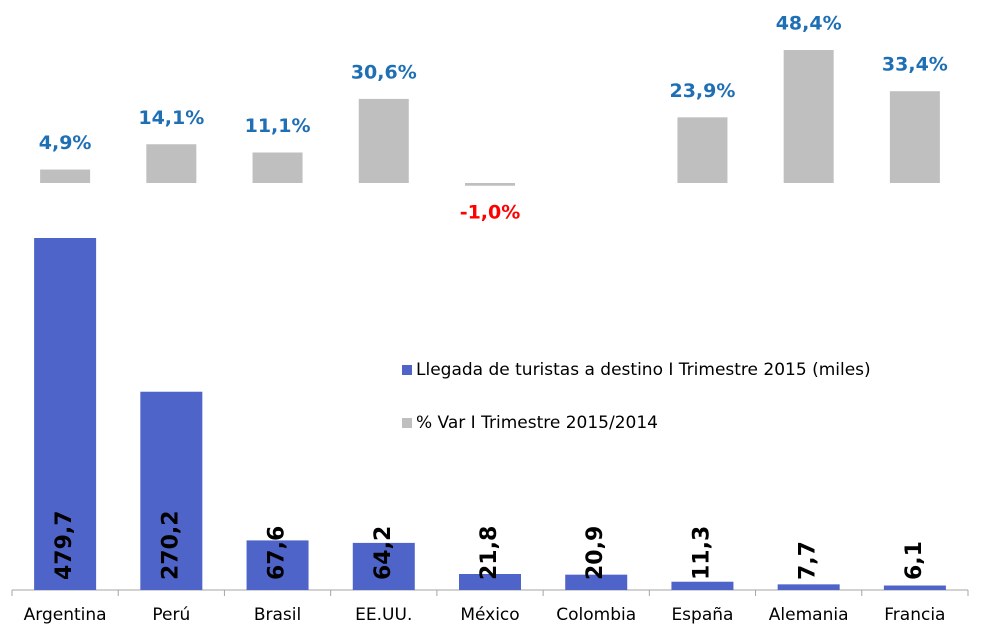  I want to click on value-label: 67,6, so click(277, 553).